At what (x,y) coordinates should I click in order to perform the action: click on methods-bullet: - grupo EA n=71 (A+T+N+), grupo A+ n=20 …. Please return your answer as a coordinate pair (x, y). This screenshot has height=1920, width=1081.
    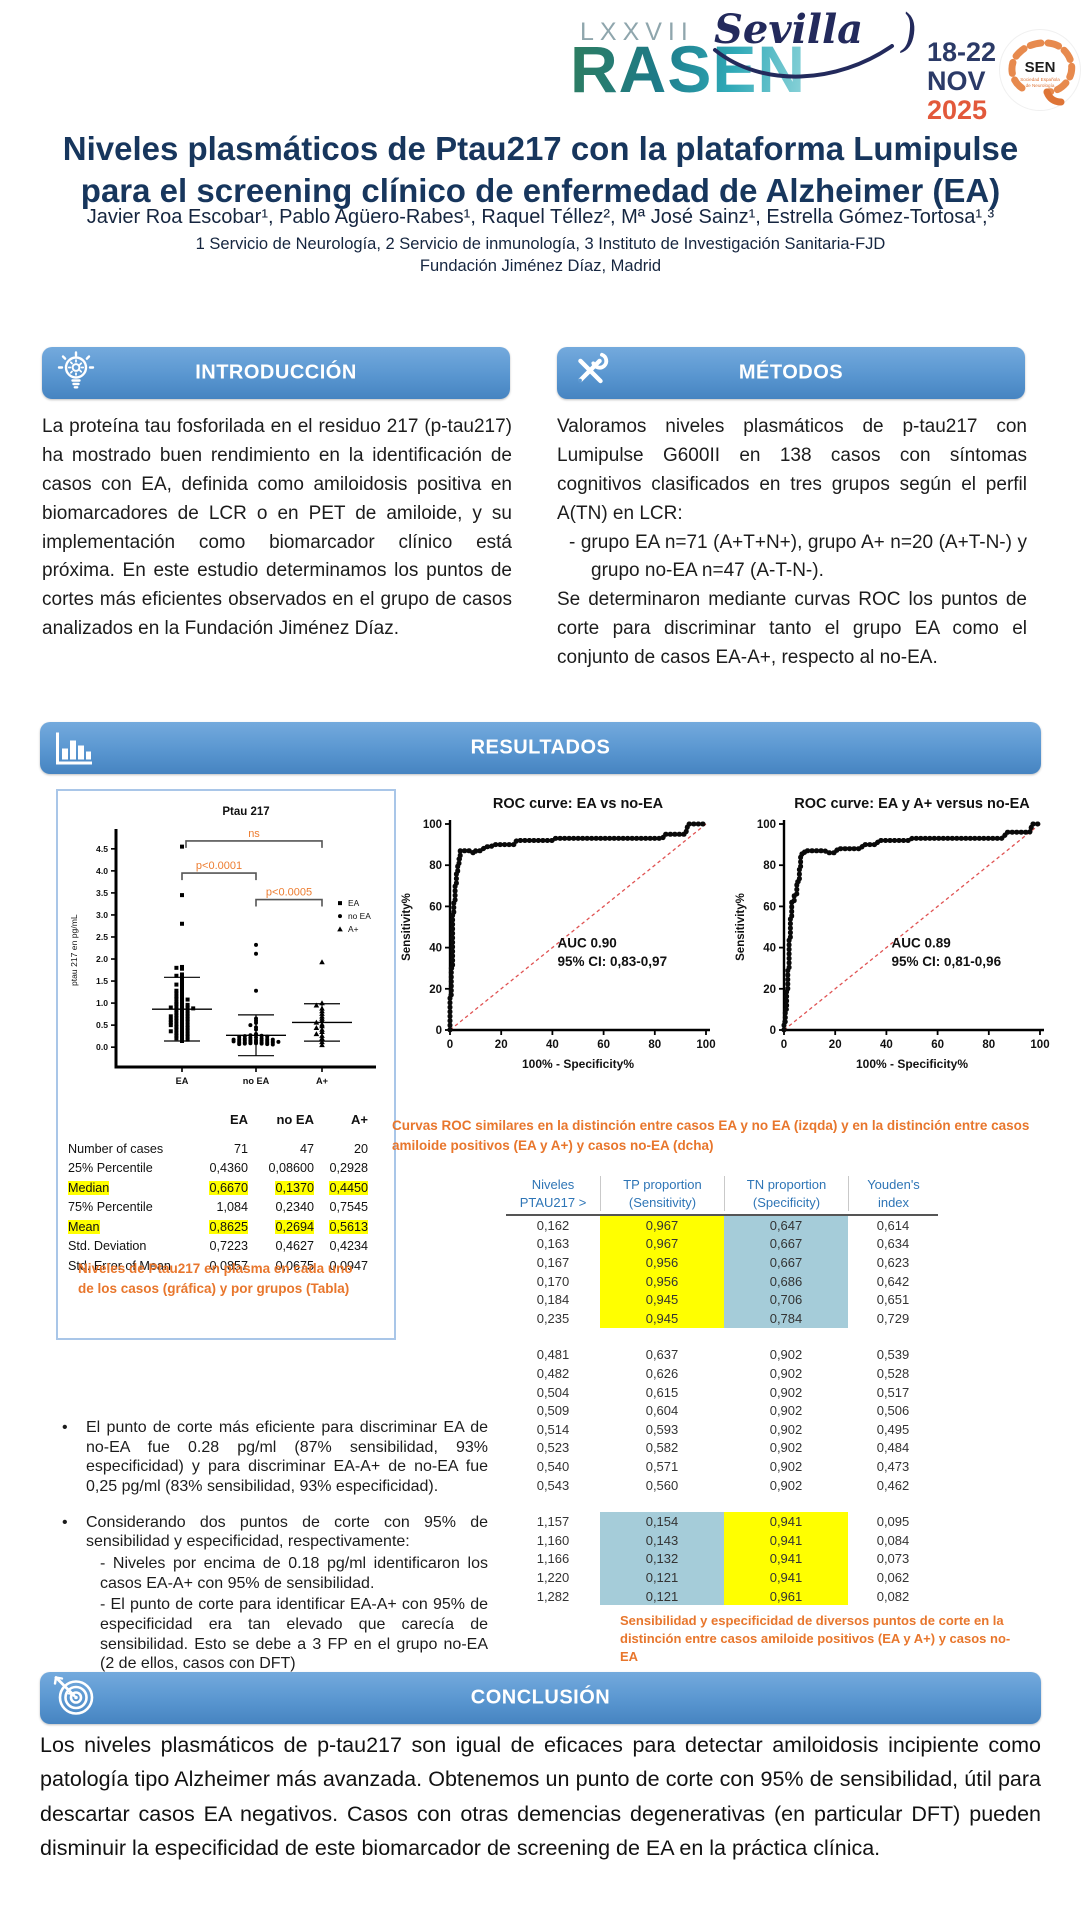
    Looking at the image, I should click on (798, 556).